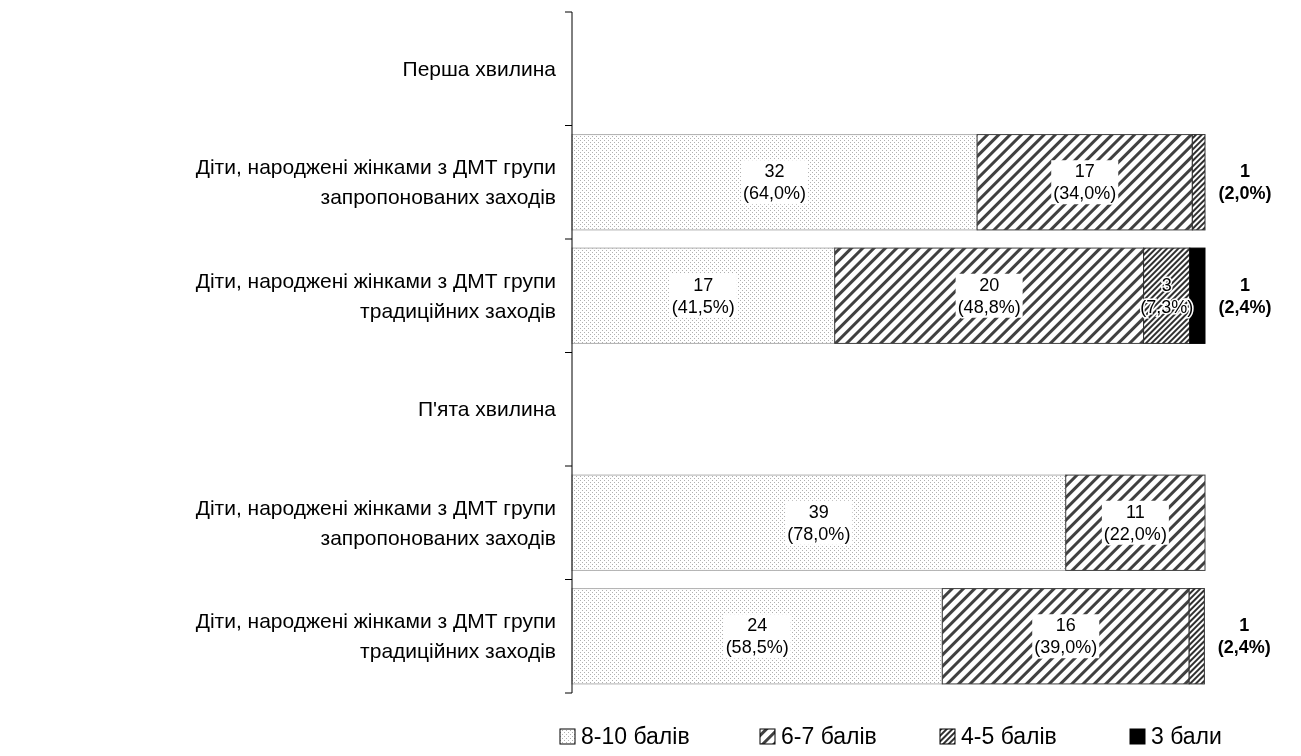 Image resolution: width=1301 pixels, height=756 pixels. I want to click on legend-label: 6-7 балів, so click(829, 736).